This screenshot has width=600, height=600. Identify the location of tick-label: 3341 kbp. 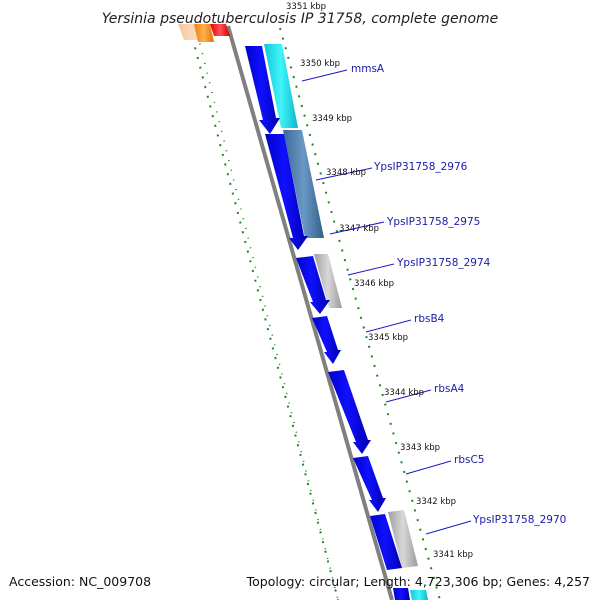
(453, 555).